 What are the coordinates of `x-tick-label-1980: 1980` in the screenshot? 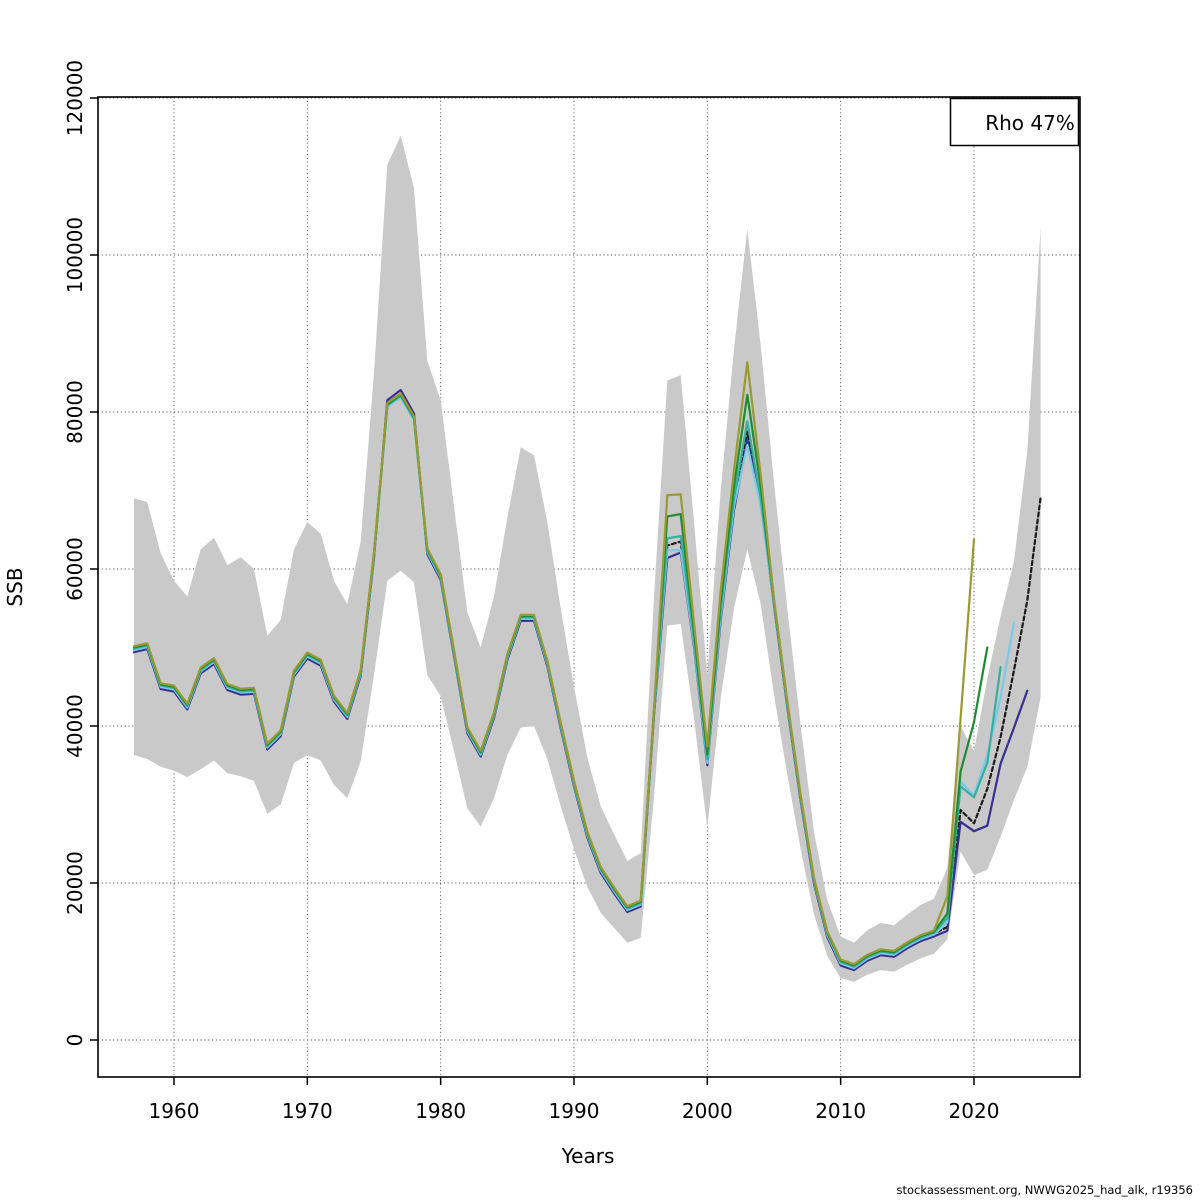 It's located at (440, 1111).